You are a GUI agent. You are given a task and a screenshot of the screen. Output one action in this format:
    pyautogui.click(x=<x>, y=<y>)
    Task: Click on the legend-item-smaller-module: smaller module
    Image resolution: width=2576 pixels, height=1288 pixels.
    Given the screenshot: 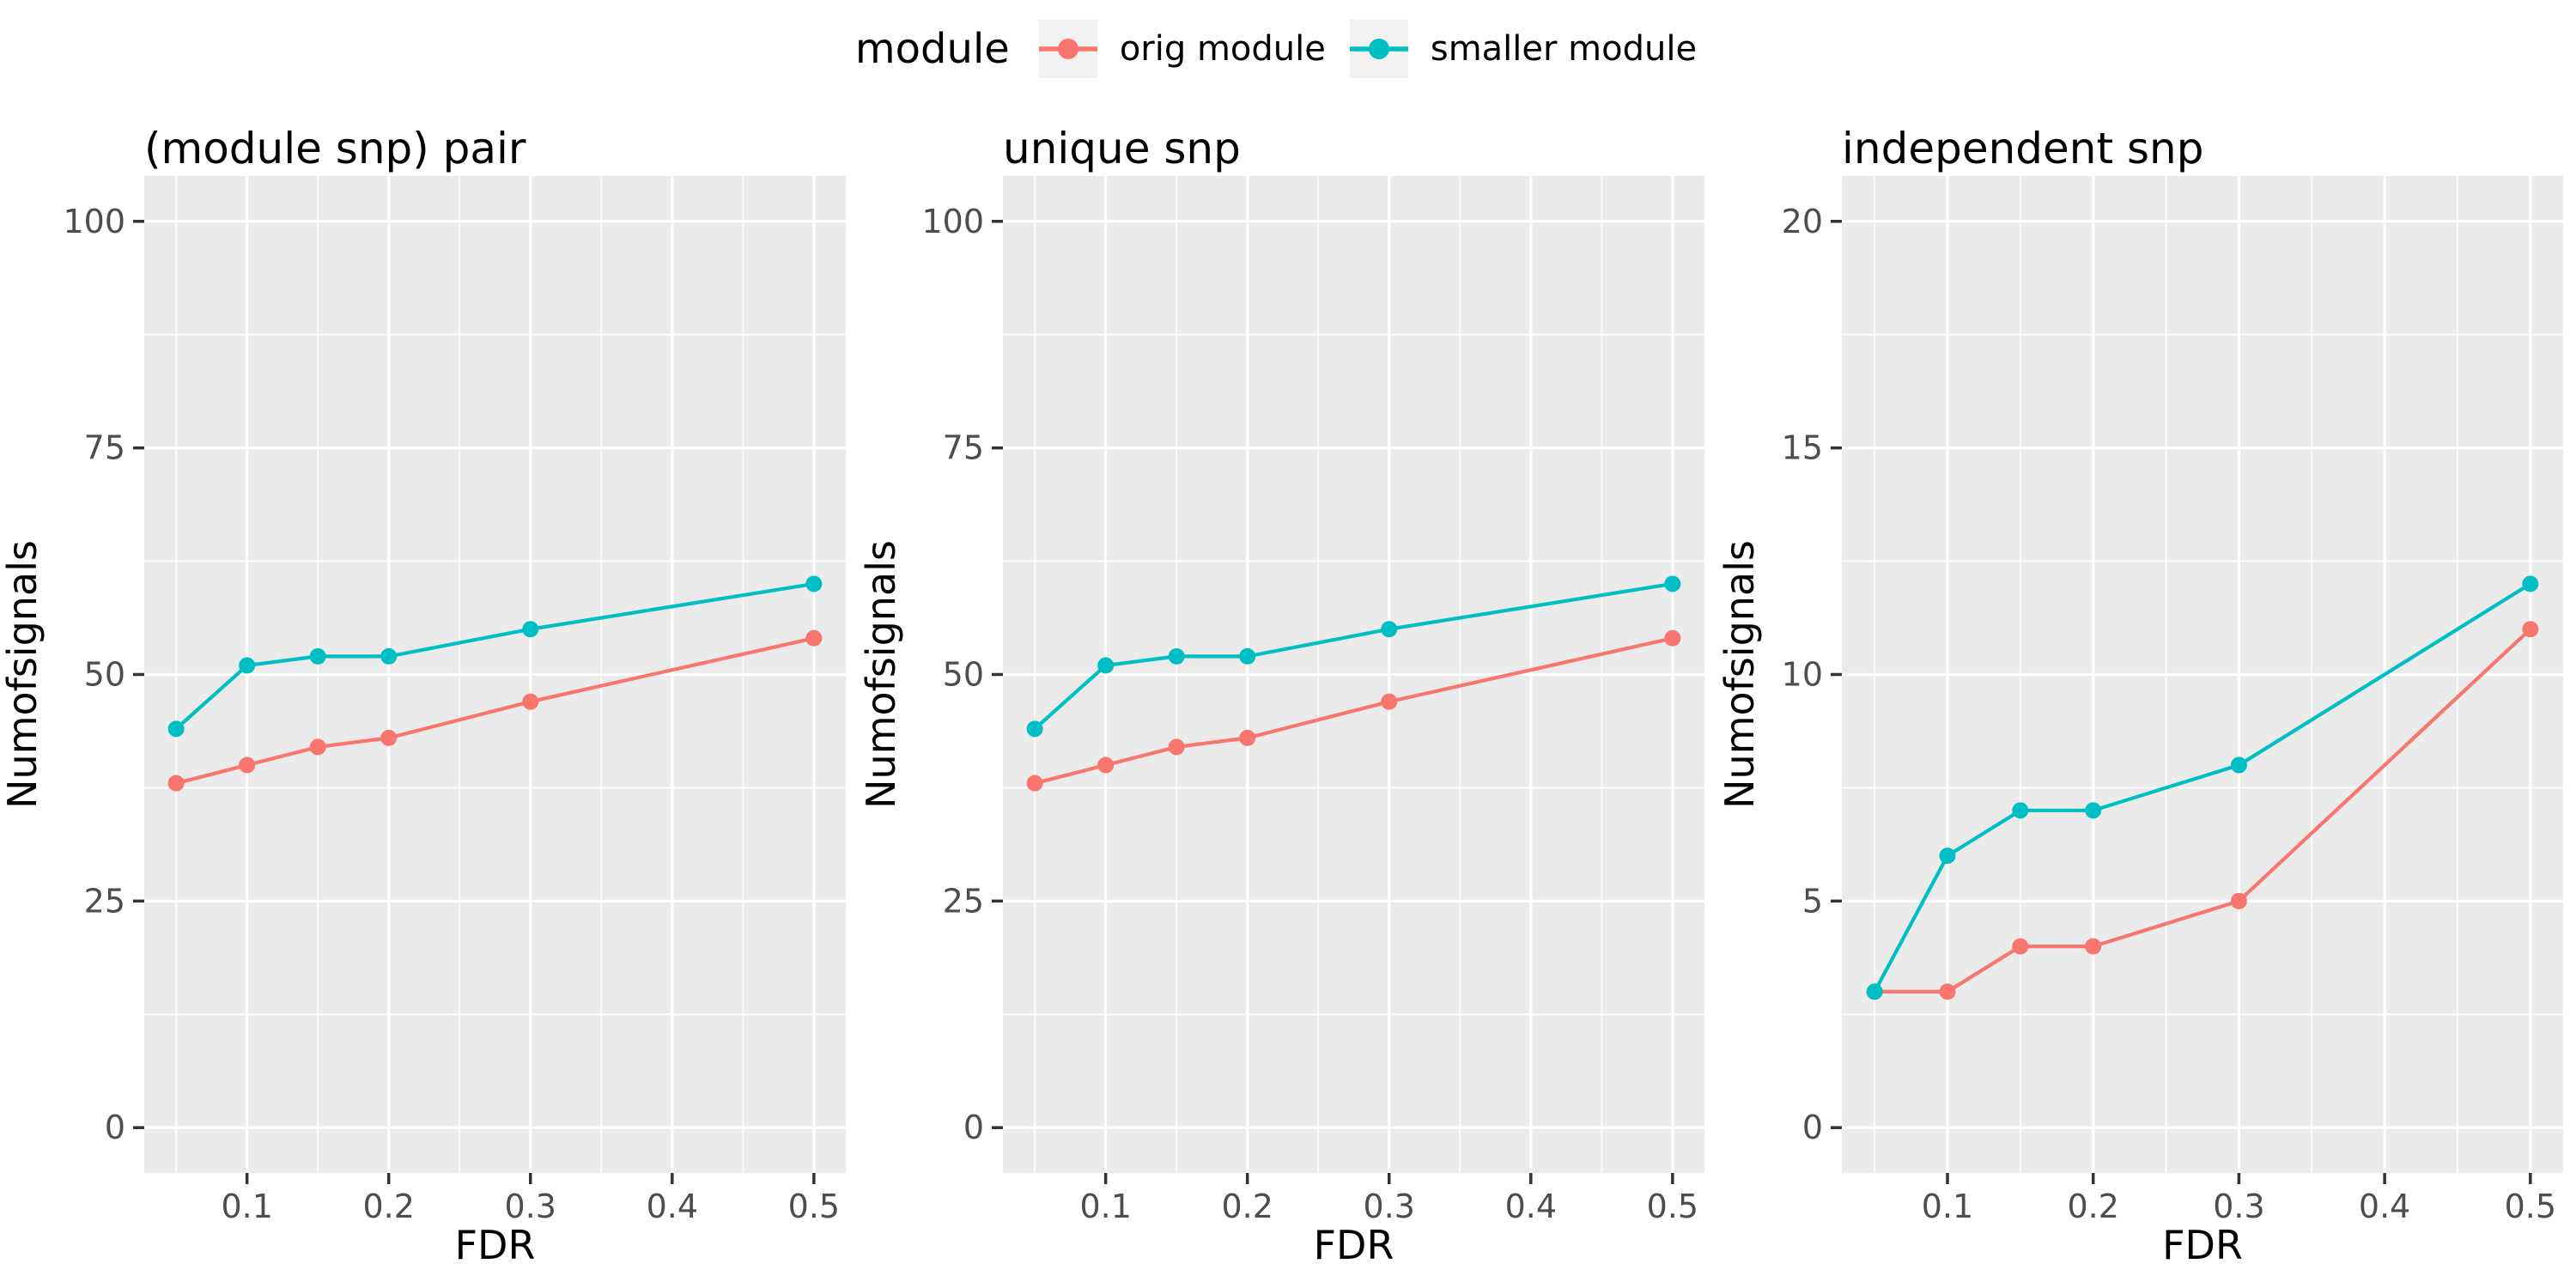 What is the action you would take?
    pyautogui.click(x=1524, y=49)
    